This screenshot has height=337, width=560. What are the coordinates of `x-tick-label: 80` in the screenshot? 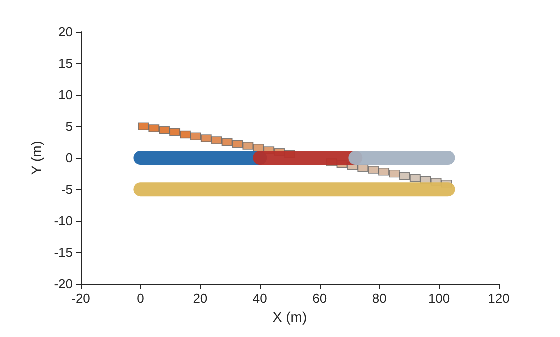 It's located at (379, 298).